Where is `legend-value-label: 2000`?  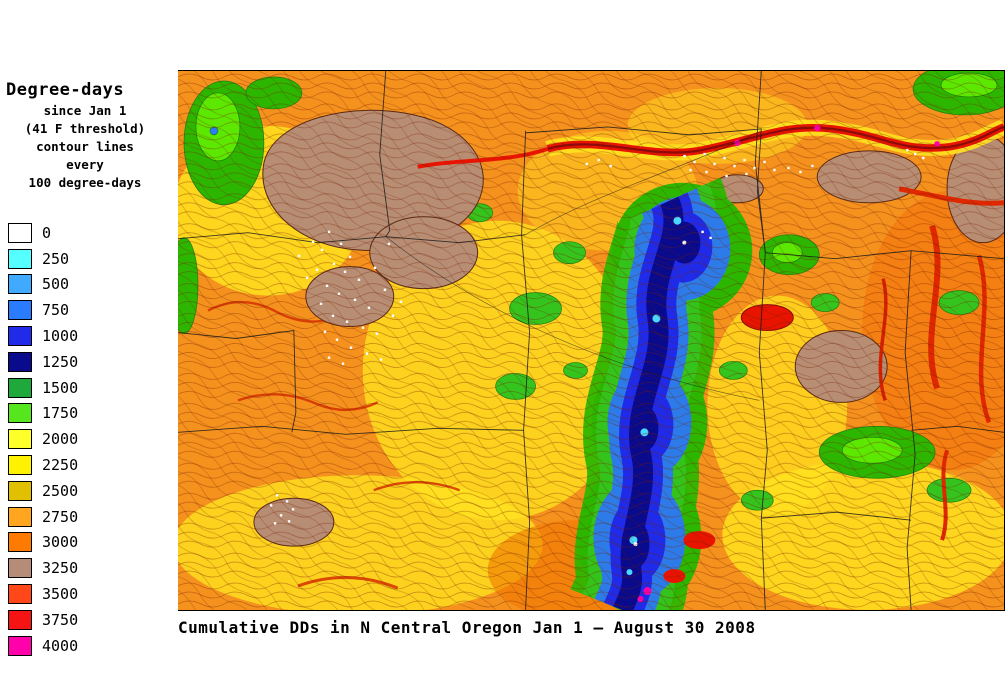
legend-value-label: 2000 is located at coordinates (60, 439).